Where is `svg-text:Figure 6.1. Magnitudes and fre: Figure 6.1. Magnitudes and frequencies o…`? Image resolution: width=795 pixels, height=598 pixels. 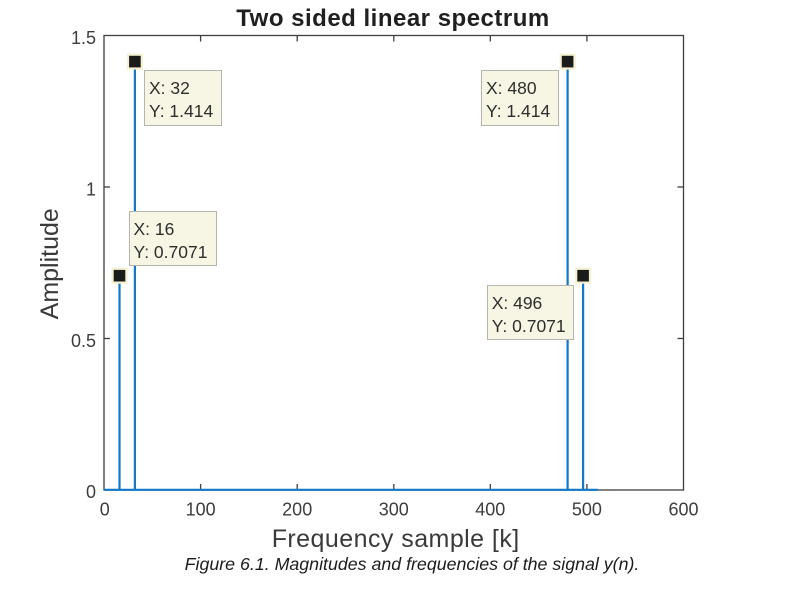 svg-text:Figure 6.1. Magnitudes and fre: Figure 6.1. Magnitudes and frequencies o… is located at coordinates (412, 564).